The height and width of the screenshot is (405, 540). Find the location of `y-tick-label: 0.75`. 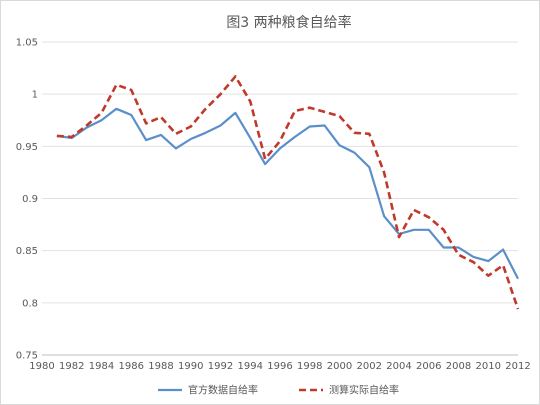

y-tick-label: 0.75 is located at coordinates (27, 356).